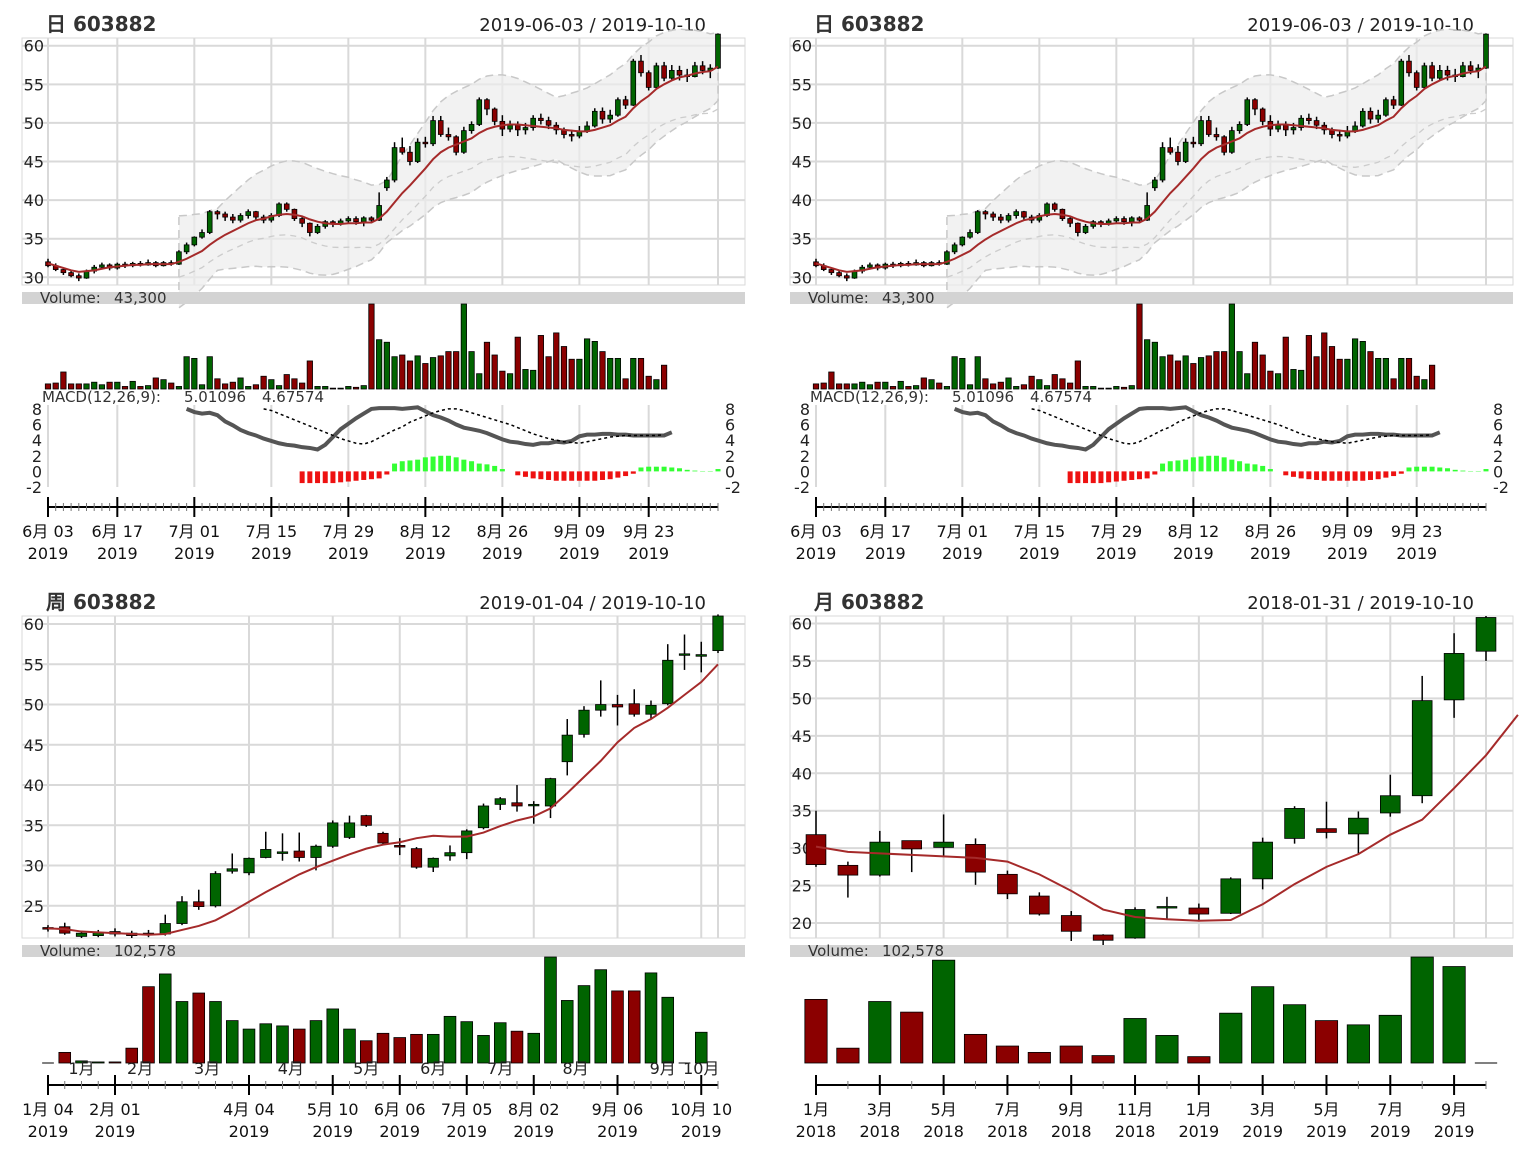 The width and height of the screenshot is (1536, 1156). What do you see at coordinates (195, 531) in the screenshot?
I see `x-tick-month: 7月 01` at bounding box center [195, 531].